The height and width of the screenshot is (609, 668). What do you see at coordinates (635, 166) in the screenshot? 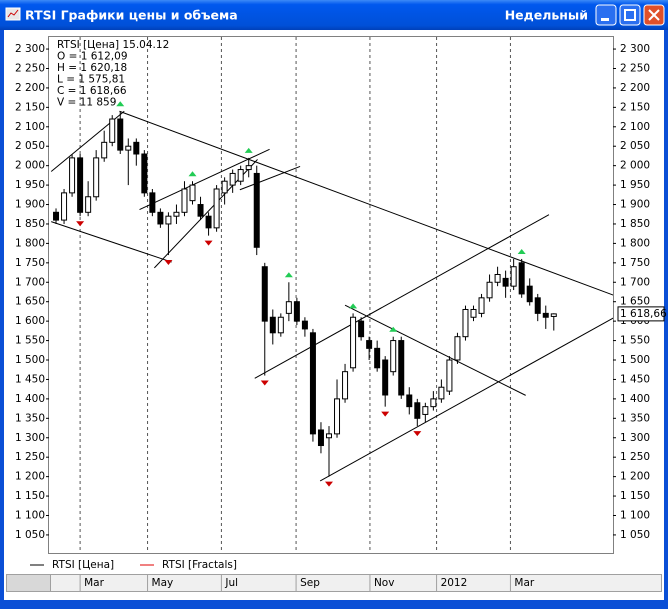
I see `y-tick-label-right: 2 000` at bounding box center [635, 166].